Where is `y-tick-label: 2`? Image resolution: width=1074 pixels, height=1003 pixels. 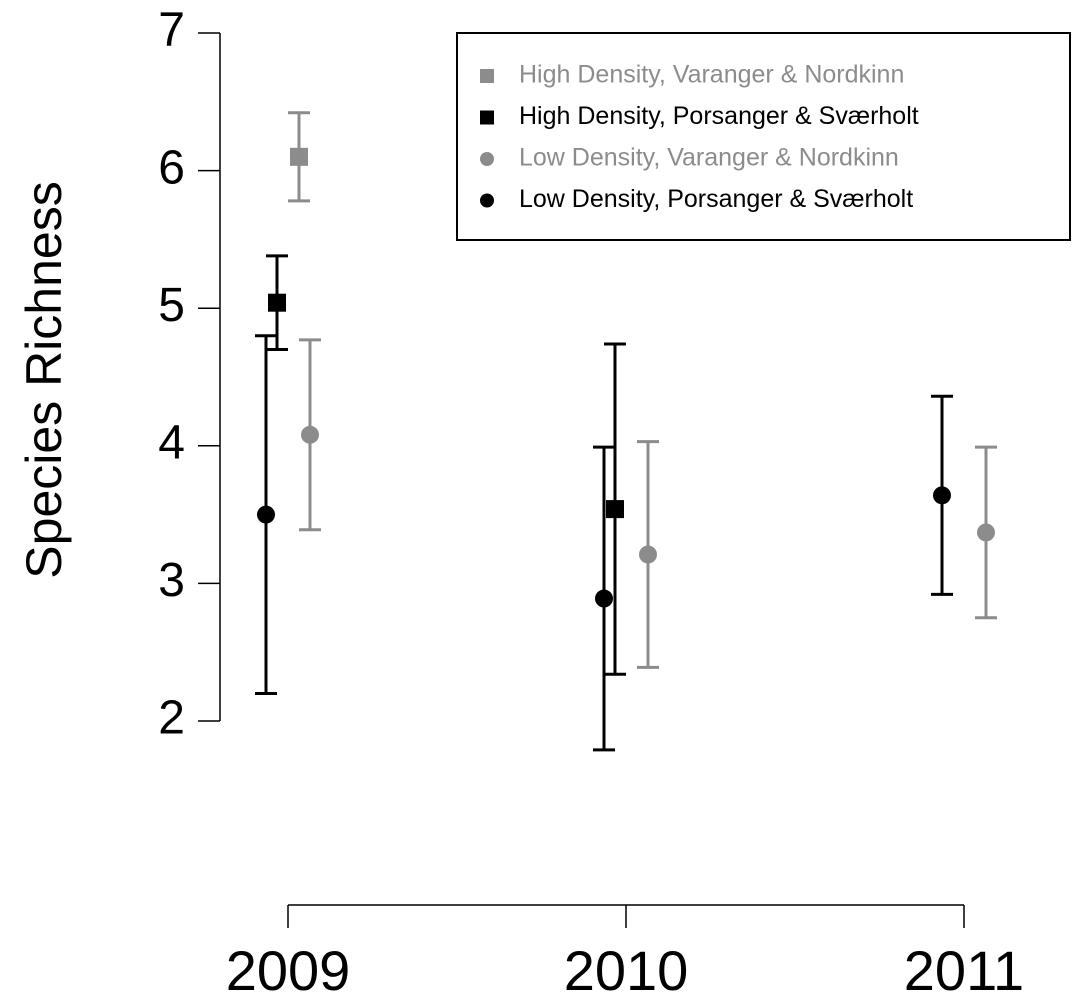 y-tick-label: 2 is located at coordinates (171, 718).